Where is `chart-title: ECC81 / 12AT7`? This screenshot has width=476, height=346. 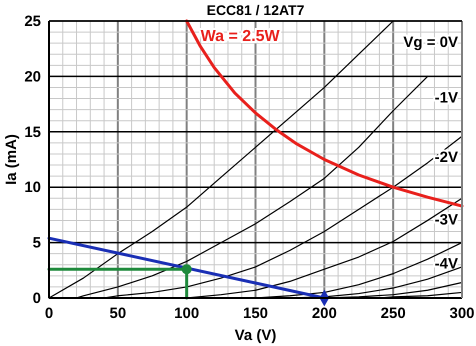 chart-title: ECC81 / 12AT7 is located at coordinates (255, 10).